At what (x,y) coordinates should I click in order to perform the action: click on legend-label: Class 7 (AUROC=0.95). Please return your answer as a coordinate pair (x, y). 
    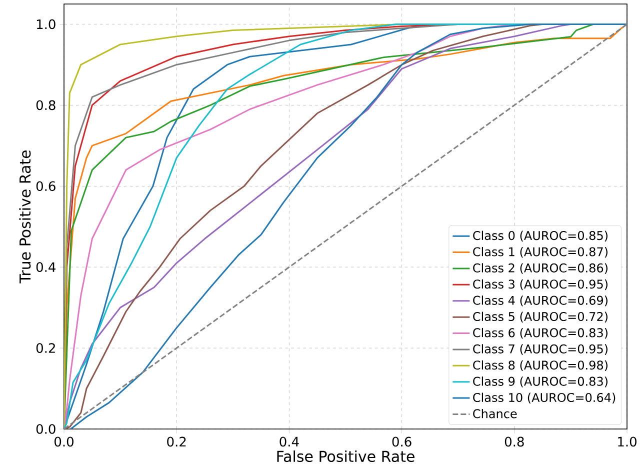
    Looking at the image, I should click on (540, 349).